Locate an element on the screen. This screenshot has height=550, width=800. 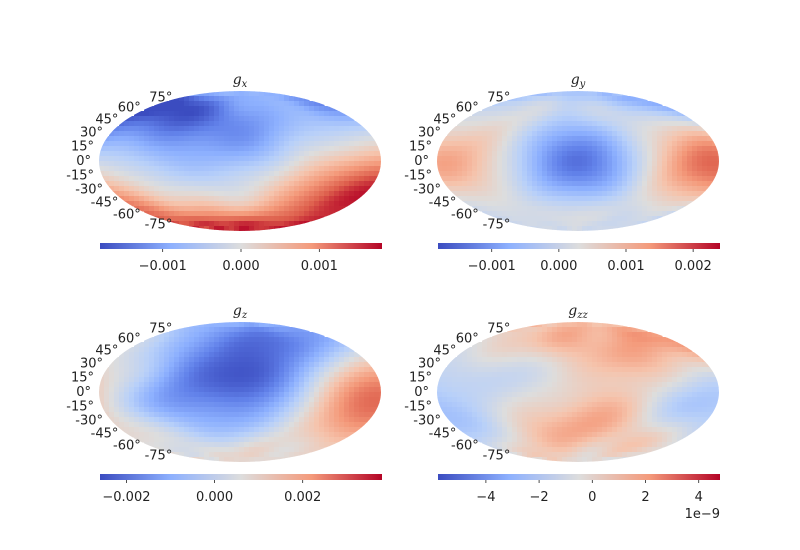
panel-title-subscript: x is located at coordinates (245, 84).